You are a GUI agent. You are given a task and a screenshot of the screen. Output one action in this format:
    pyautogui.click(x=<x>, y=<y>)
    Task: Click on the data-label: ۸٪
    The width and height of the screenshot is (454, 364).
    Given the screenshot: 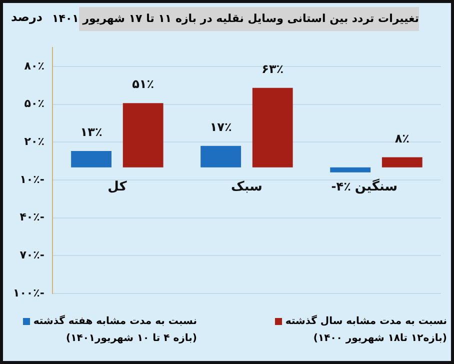 What is the action you would take?
    pyautogui.click(x=402, y=138)
    